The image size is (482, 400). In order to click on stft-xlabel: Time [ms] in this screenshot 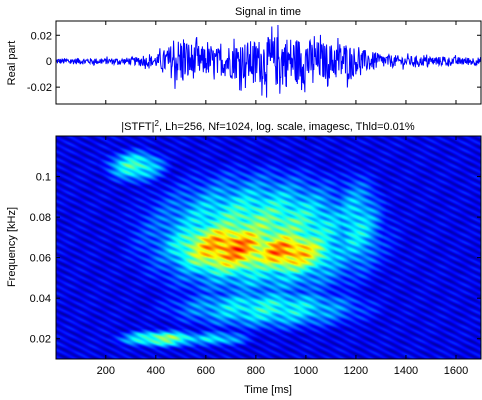, I will do `click(268, 390)`.